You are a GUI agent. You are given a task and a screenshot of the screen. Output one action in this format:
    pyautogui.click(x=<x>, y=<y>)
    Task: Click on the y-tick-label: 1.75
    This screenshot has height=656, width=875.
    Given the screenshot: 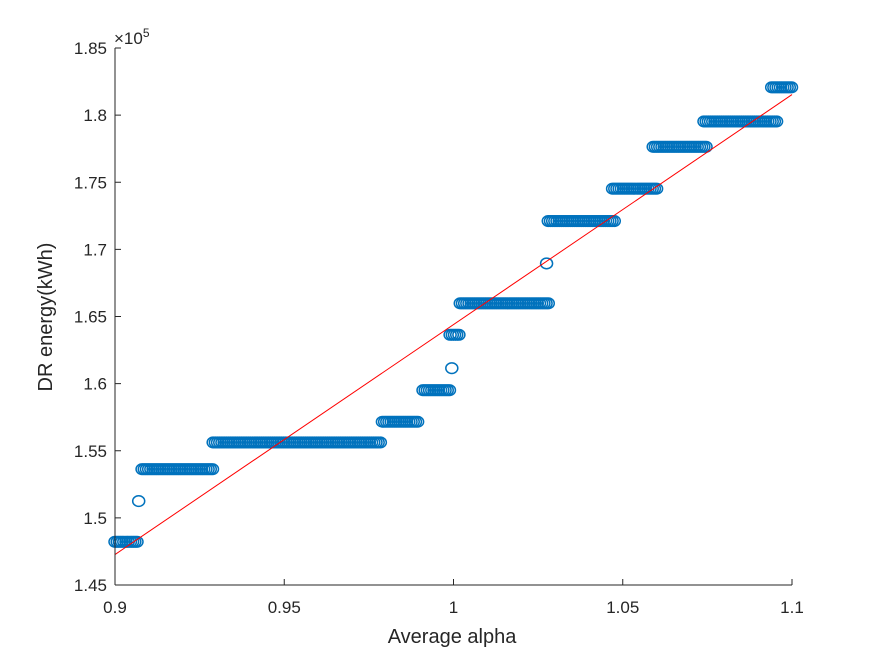 What is the action you would take?
    pyautogui.click(x=90, y=182)
    